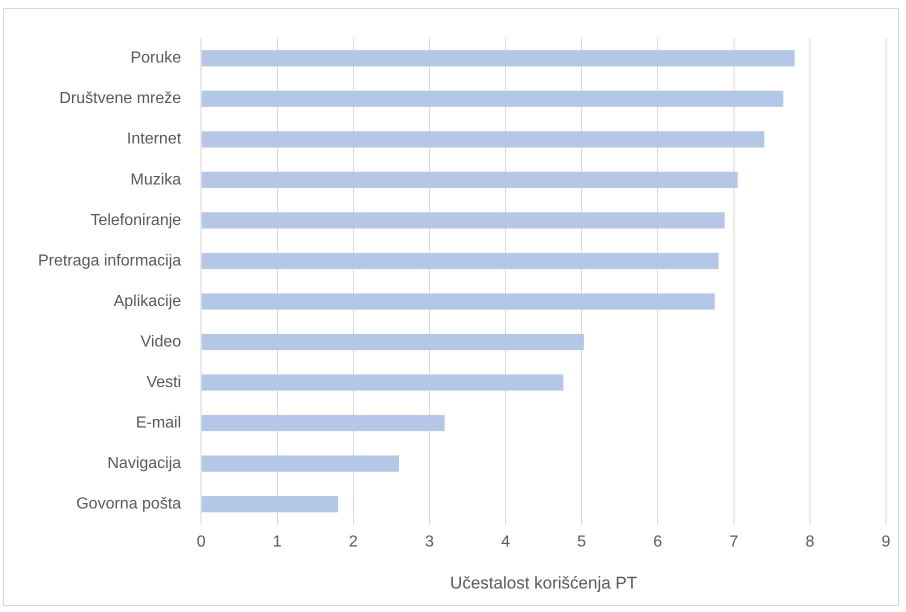  What do you see at coordinates (544, 582) in the screenshot?
I see `x-axis-title: Učestalost korišćenja PT` at bounding box center [544, 582].